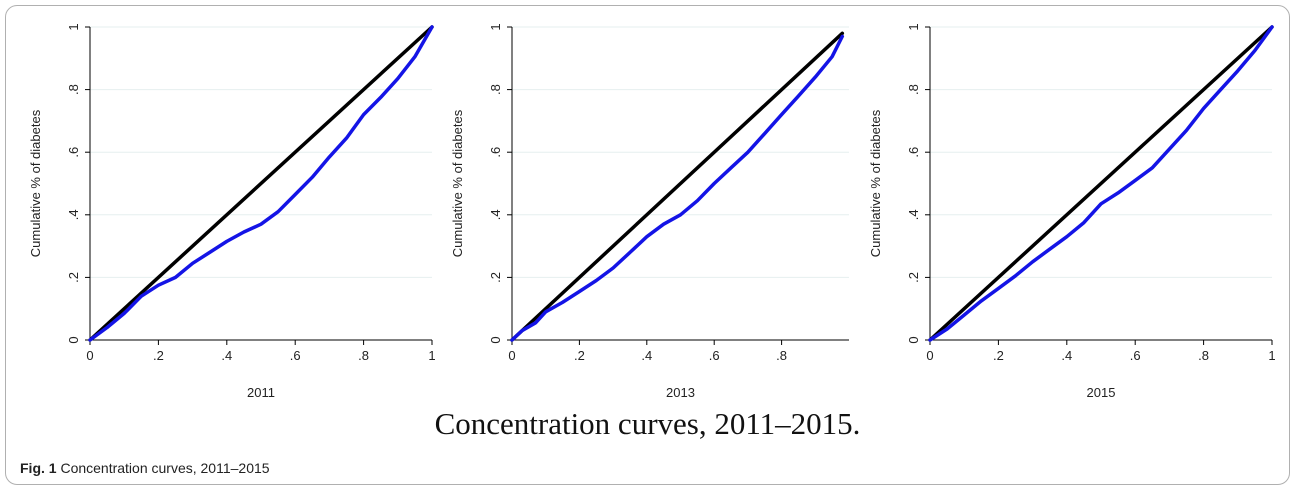 This screenshot has width=1295, height=490. I want to click on x-axis-label: 2013, so click(680, 392).